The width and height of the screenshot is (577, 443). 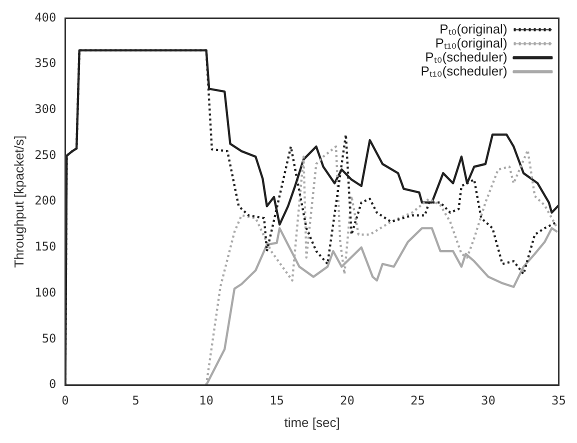 What do you see at coordinates (466, 56) in the screenshot?
I see `legend-label: Pₜ₀(scheduler)` at bounding box center [466, 56].